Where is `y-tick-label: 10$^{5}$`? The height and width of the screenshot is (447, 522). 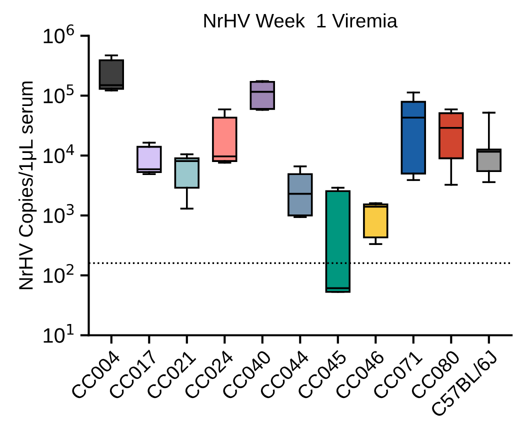
y-tick-label: 10$^{5}$ is located at coordinates (59, 94).